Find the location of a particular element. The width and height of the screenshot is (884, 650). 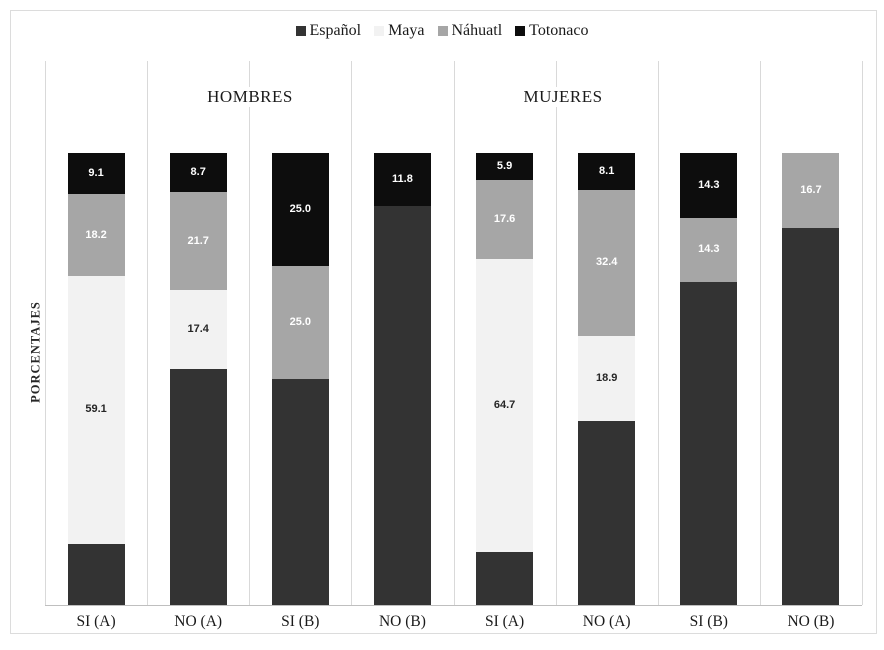

segment-value-label: 18.2 is located at coordinates (96, 234).